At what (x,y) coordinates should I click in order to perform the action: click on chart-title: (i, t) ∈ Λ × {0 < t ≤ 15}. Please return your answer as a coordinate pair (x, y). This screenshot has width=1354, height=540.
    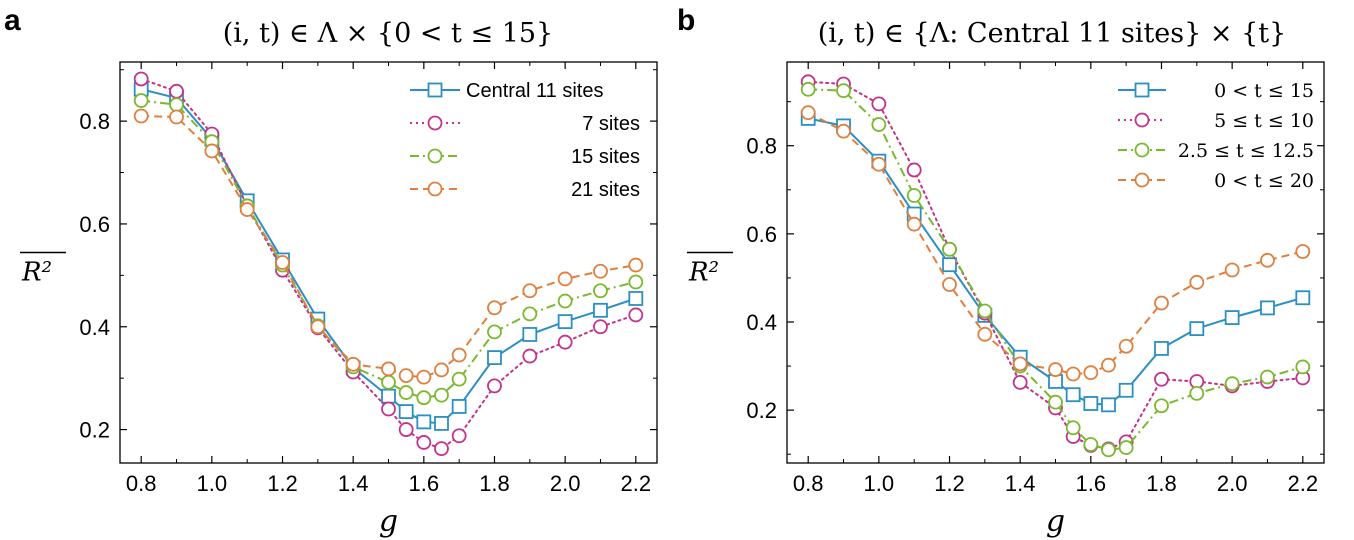
    Looking at the image, I should click on (388, 33).